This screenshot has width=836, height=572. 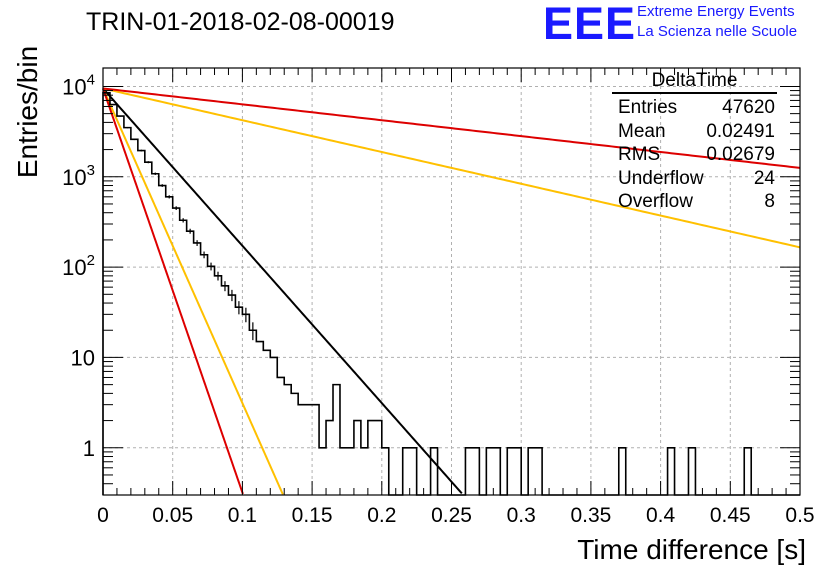 I want to click on stats-value: 0.02491, so click(x=740, y=131).